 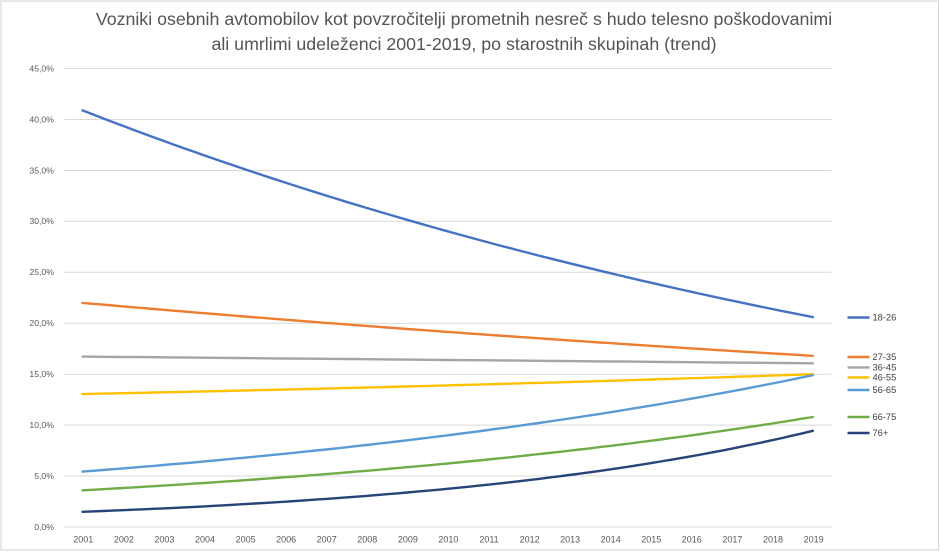 I want to click on svg-text: 2005, so click(x=246, y=540).